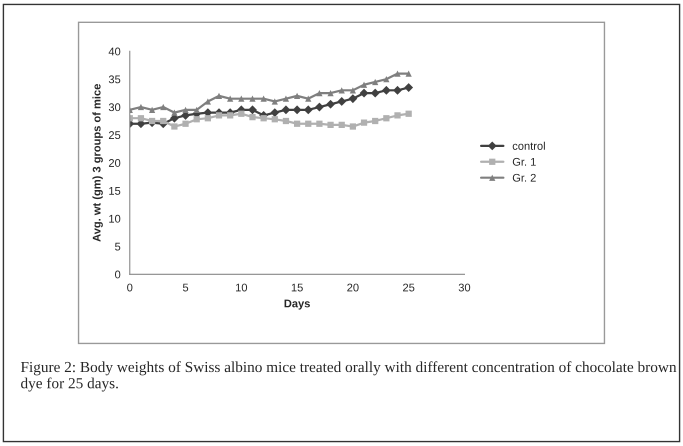 Image resolution: width=683 pixels, height=446 pixels. Describe the element at coordinates (114, 218) in the screenshot. I see `y-tick-label: 10` at that location.